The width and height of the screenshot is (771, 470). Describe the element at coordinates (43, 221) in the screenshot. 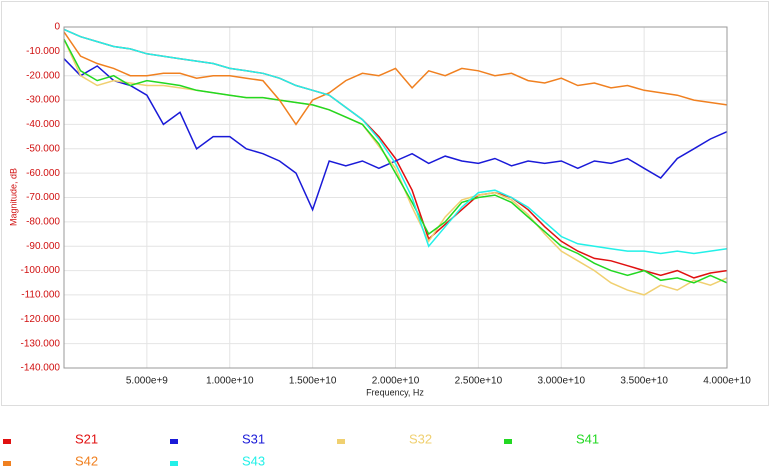

I see `y-tick-label: -80.000` at that location.